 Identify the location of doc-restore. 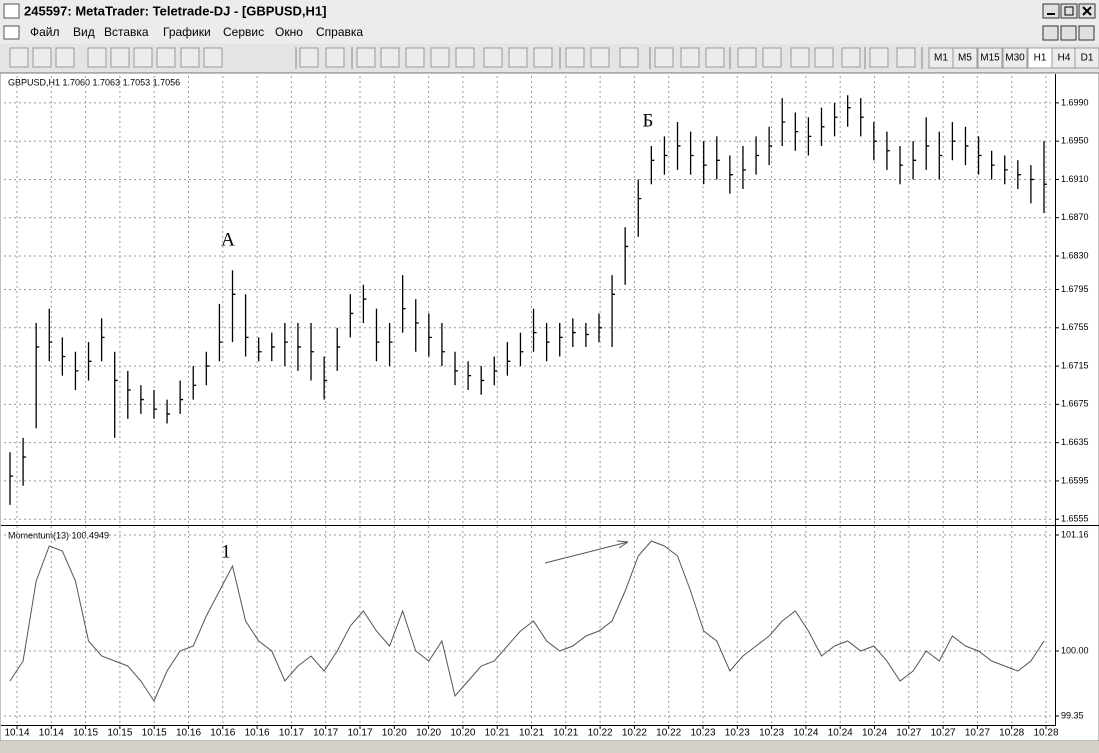
(1068, 33).